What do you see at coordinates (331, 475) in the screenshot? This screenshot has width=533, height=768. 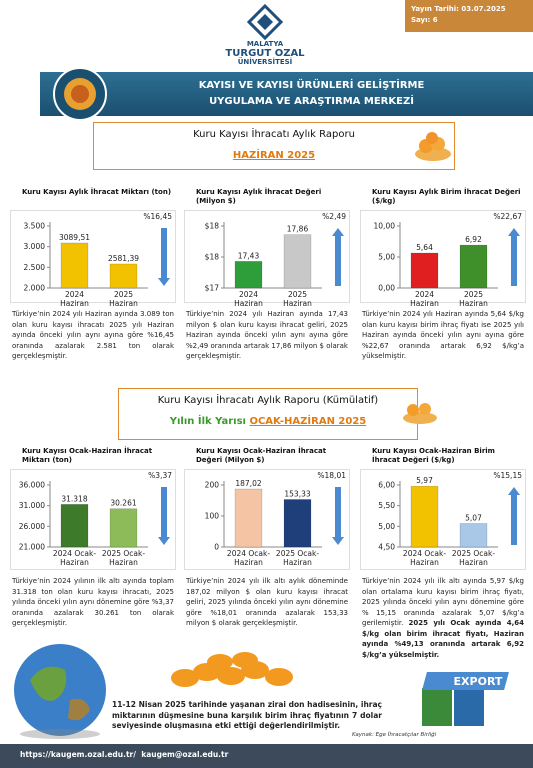 I see `change-label: %18,01` at bounding box center [331, 475].